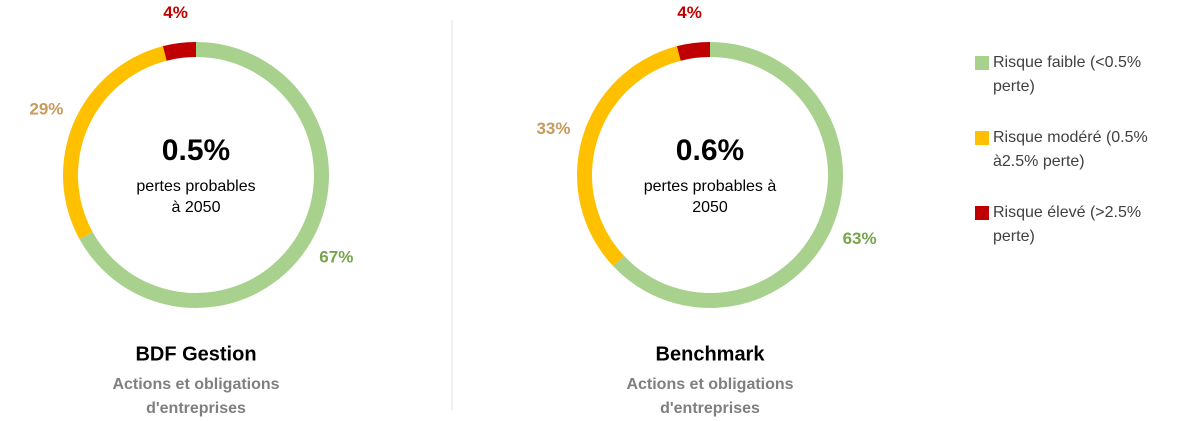  What do you see at coordinates (1039, 161) in the screenshot?
I see `legend-label: à2.5% perte)` at bounding box center [1039, 161].